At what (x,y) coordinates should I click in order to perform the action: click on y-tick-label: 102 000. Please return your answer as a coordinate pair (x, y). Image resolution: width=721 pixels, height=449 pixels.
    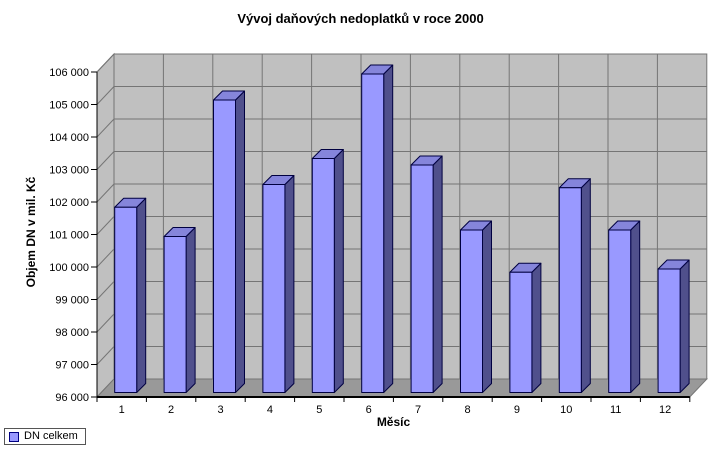
    Looking at the image, I should click on (69, 203).